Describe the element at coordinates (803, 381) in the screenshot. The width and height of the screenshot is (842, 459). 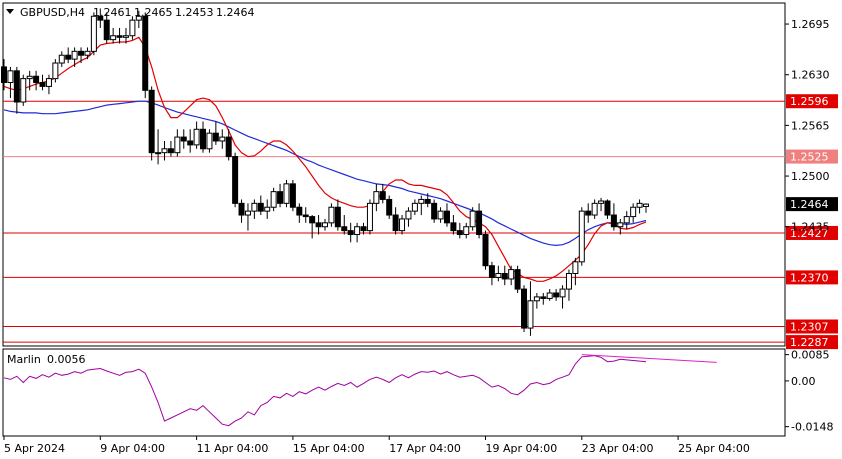
I see `osc-tick-label: 0.00` at that location.